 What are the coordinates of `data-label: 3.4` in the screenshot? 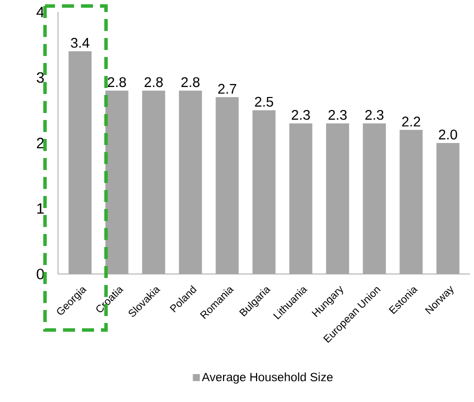 It's located at (80, 43).